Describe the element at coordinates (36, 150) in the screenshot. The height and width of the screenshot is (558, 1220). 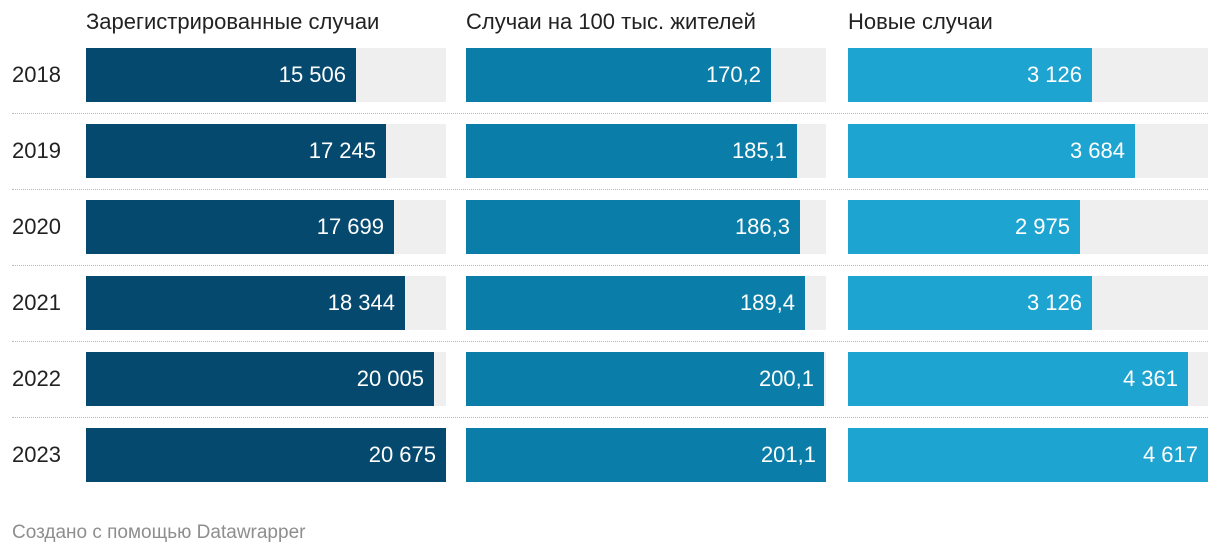
I see `row-label-2019: 2019` at that location.